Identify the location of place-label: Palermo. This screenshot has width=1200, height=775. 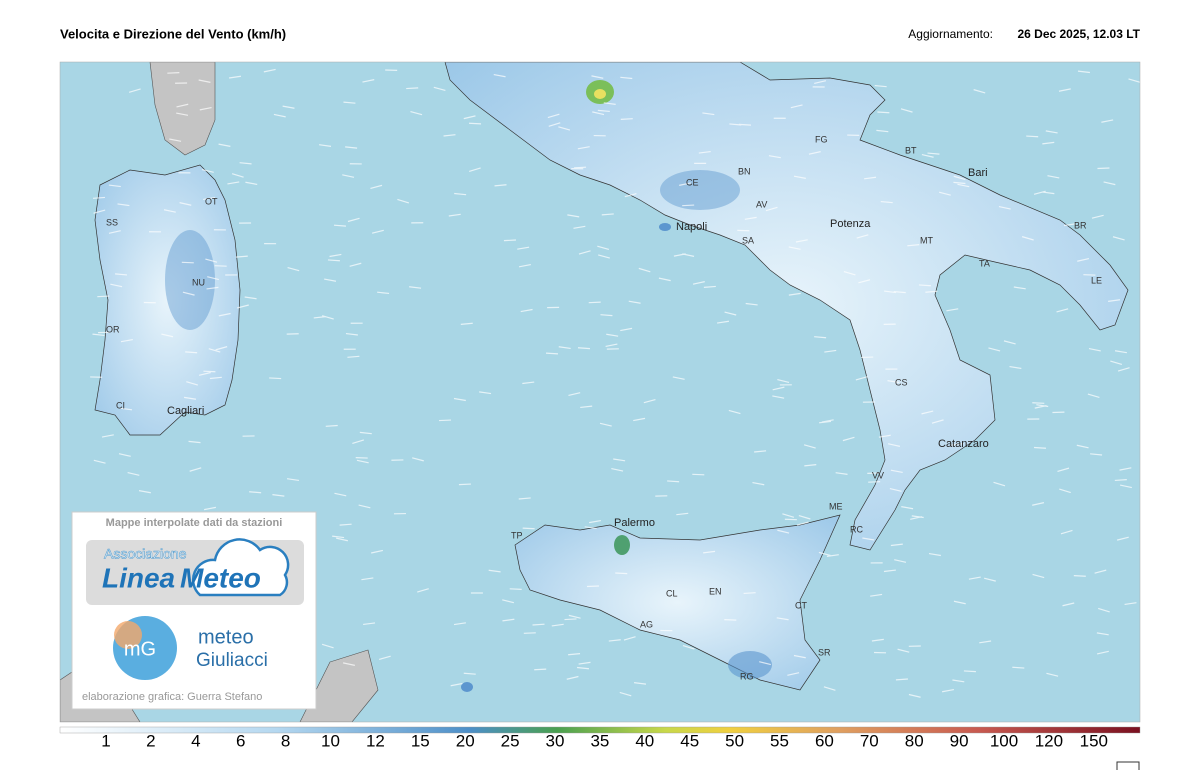
(634, 523).